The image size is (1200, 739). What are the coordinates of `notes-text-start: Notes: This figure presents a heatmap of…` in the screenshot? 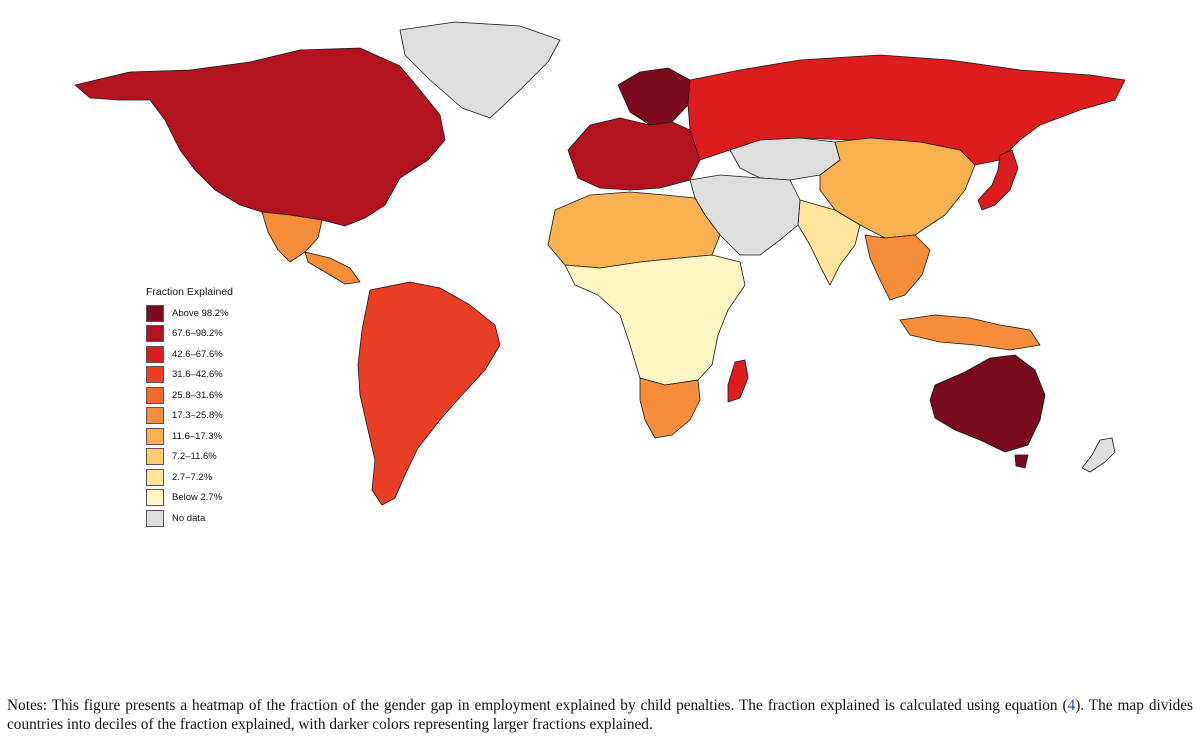 It's located at (537, 705).